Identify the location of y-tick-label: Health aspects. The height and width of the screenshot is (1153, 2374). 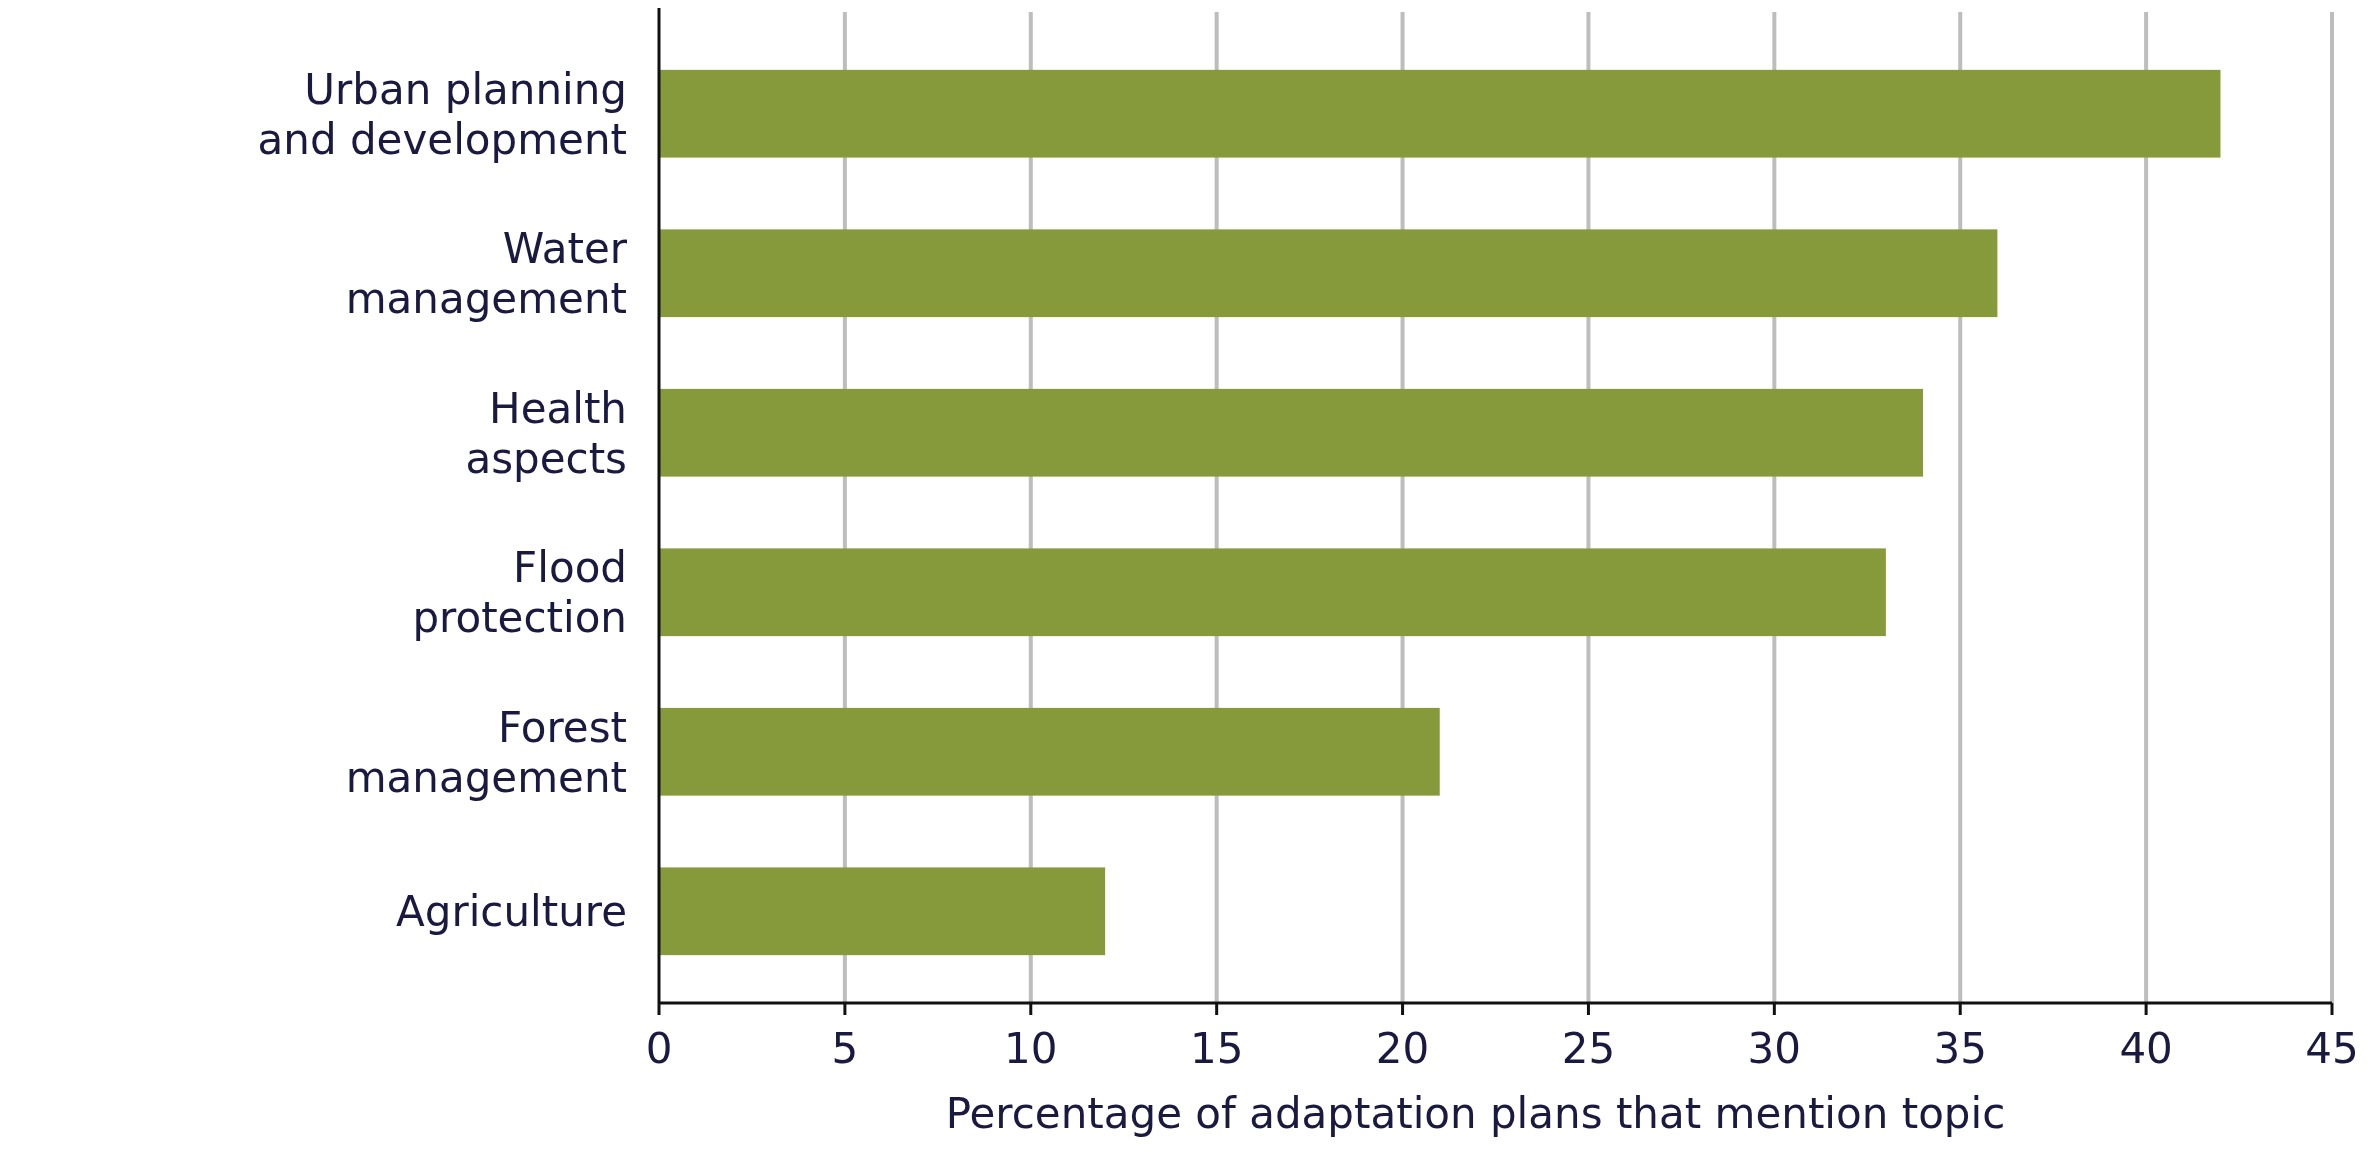
(546, 433).